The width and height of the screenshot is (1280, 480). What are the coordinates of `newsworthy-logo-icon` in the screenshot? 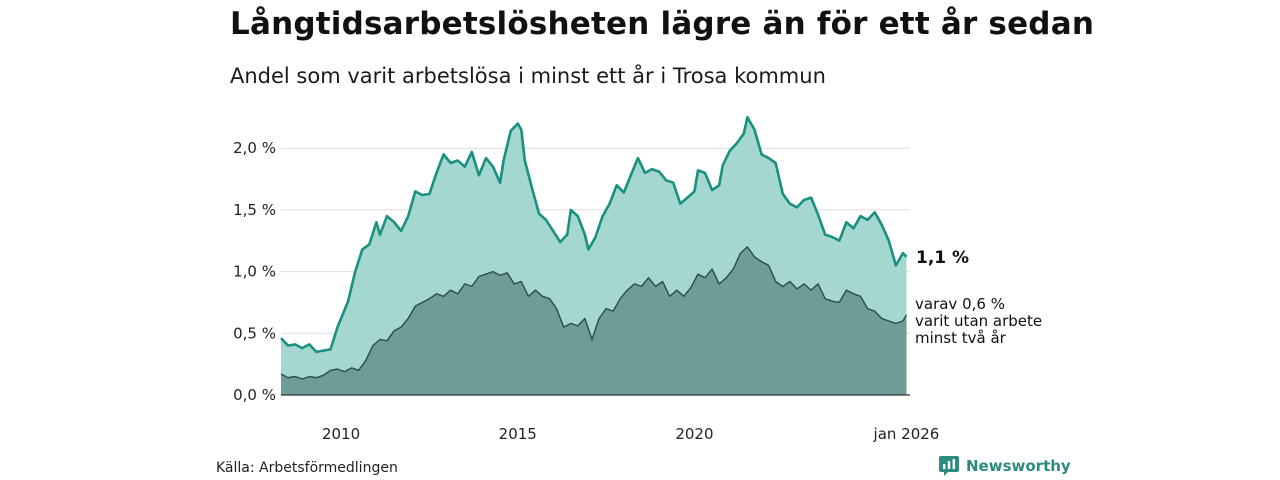 It's located at (949, 466).